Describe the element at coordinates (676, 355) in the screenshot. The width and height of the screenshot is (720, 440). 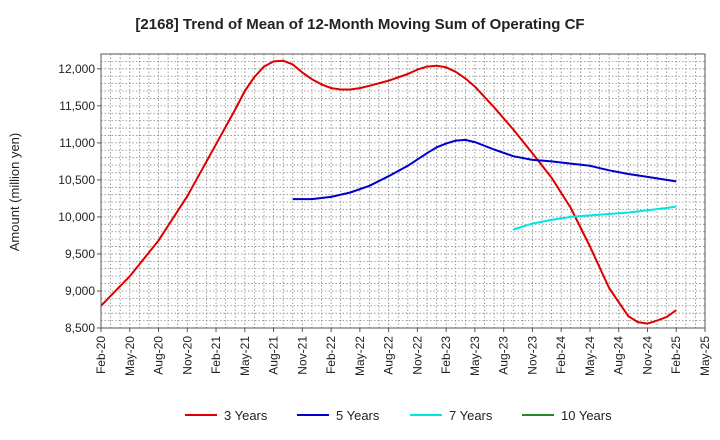
I see `x-tick-label: Feb-25` at that location.